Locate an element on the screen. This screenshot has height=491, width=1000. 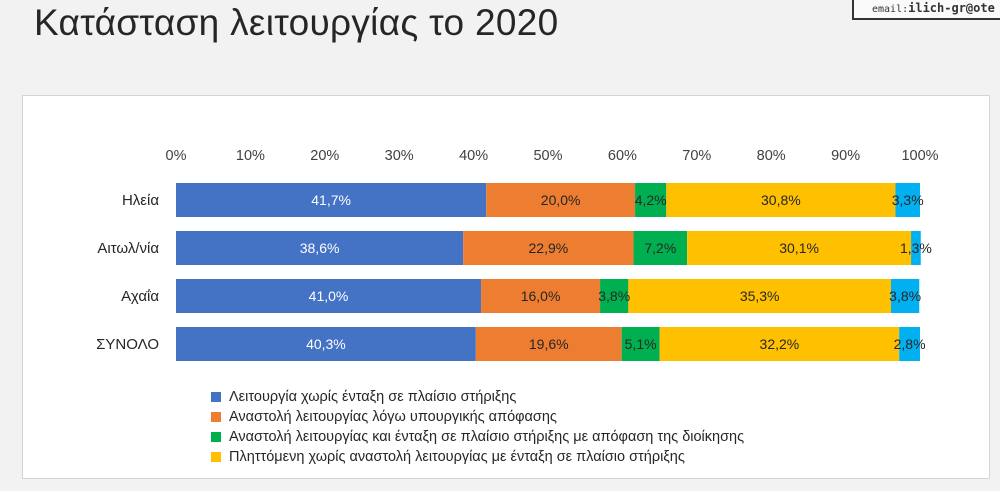
email-value: ilich-gr@ote is located at coordinates (951, 8).